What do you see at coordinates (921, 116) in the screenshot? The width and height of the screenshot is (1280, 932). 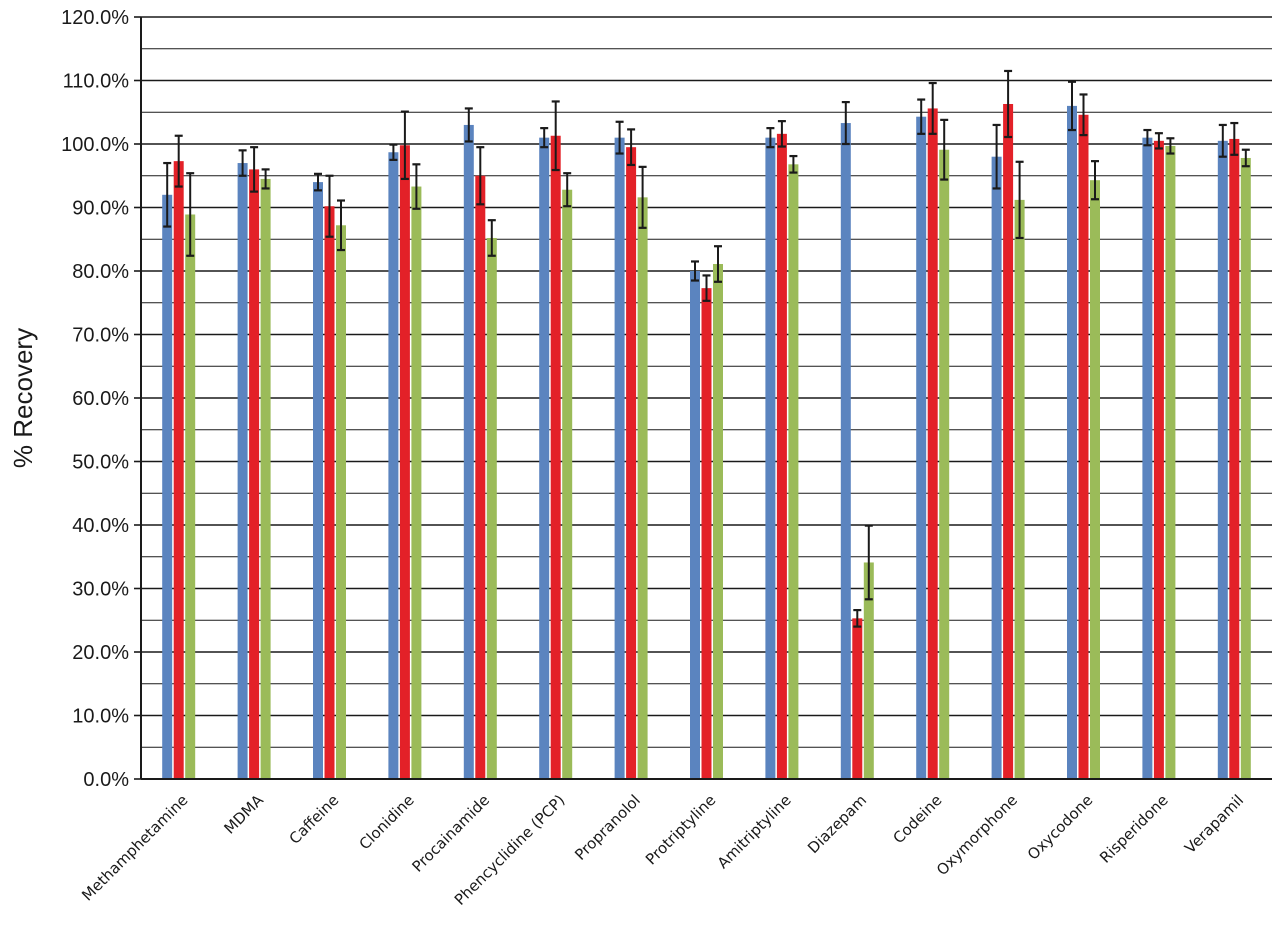 I see `error-bar-codeine-s1` at bounding box center [921, 116].